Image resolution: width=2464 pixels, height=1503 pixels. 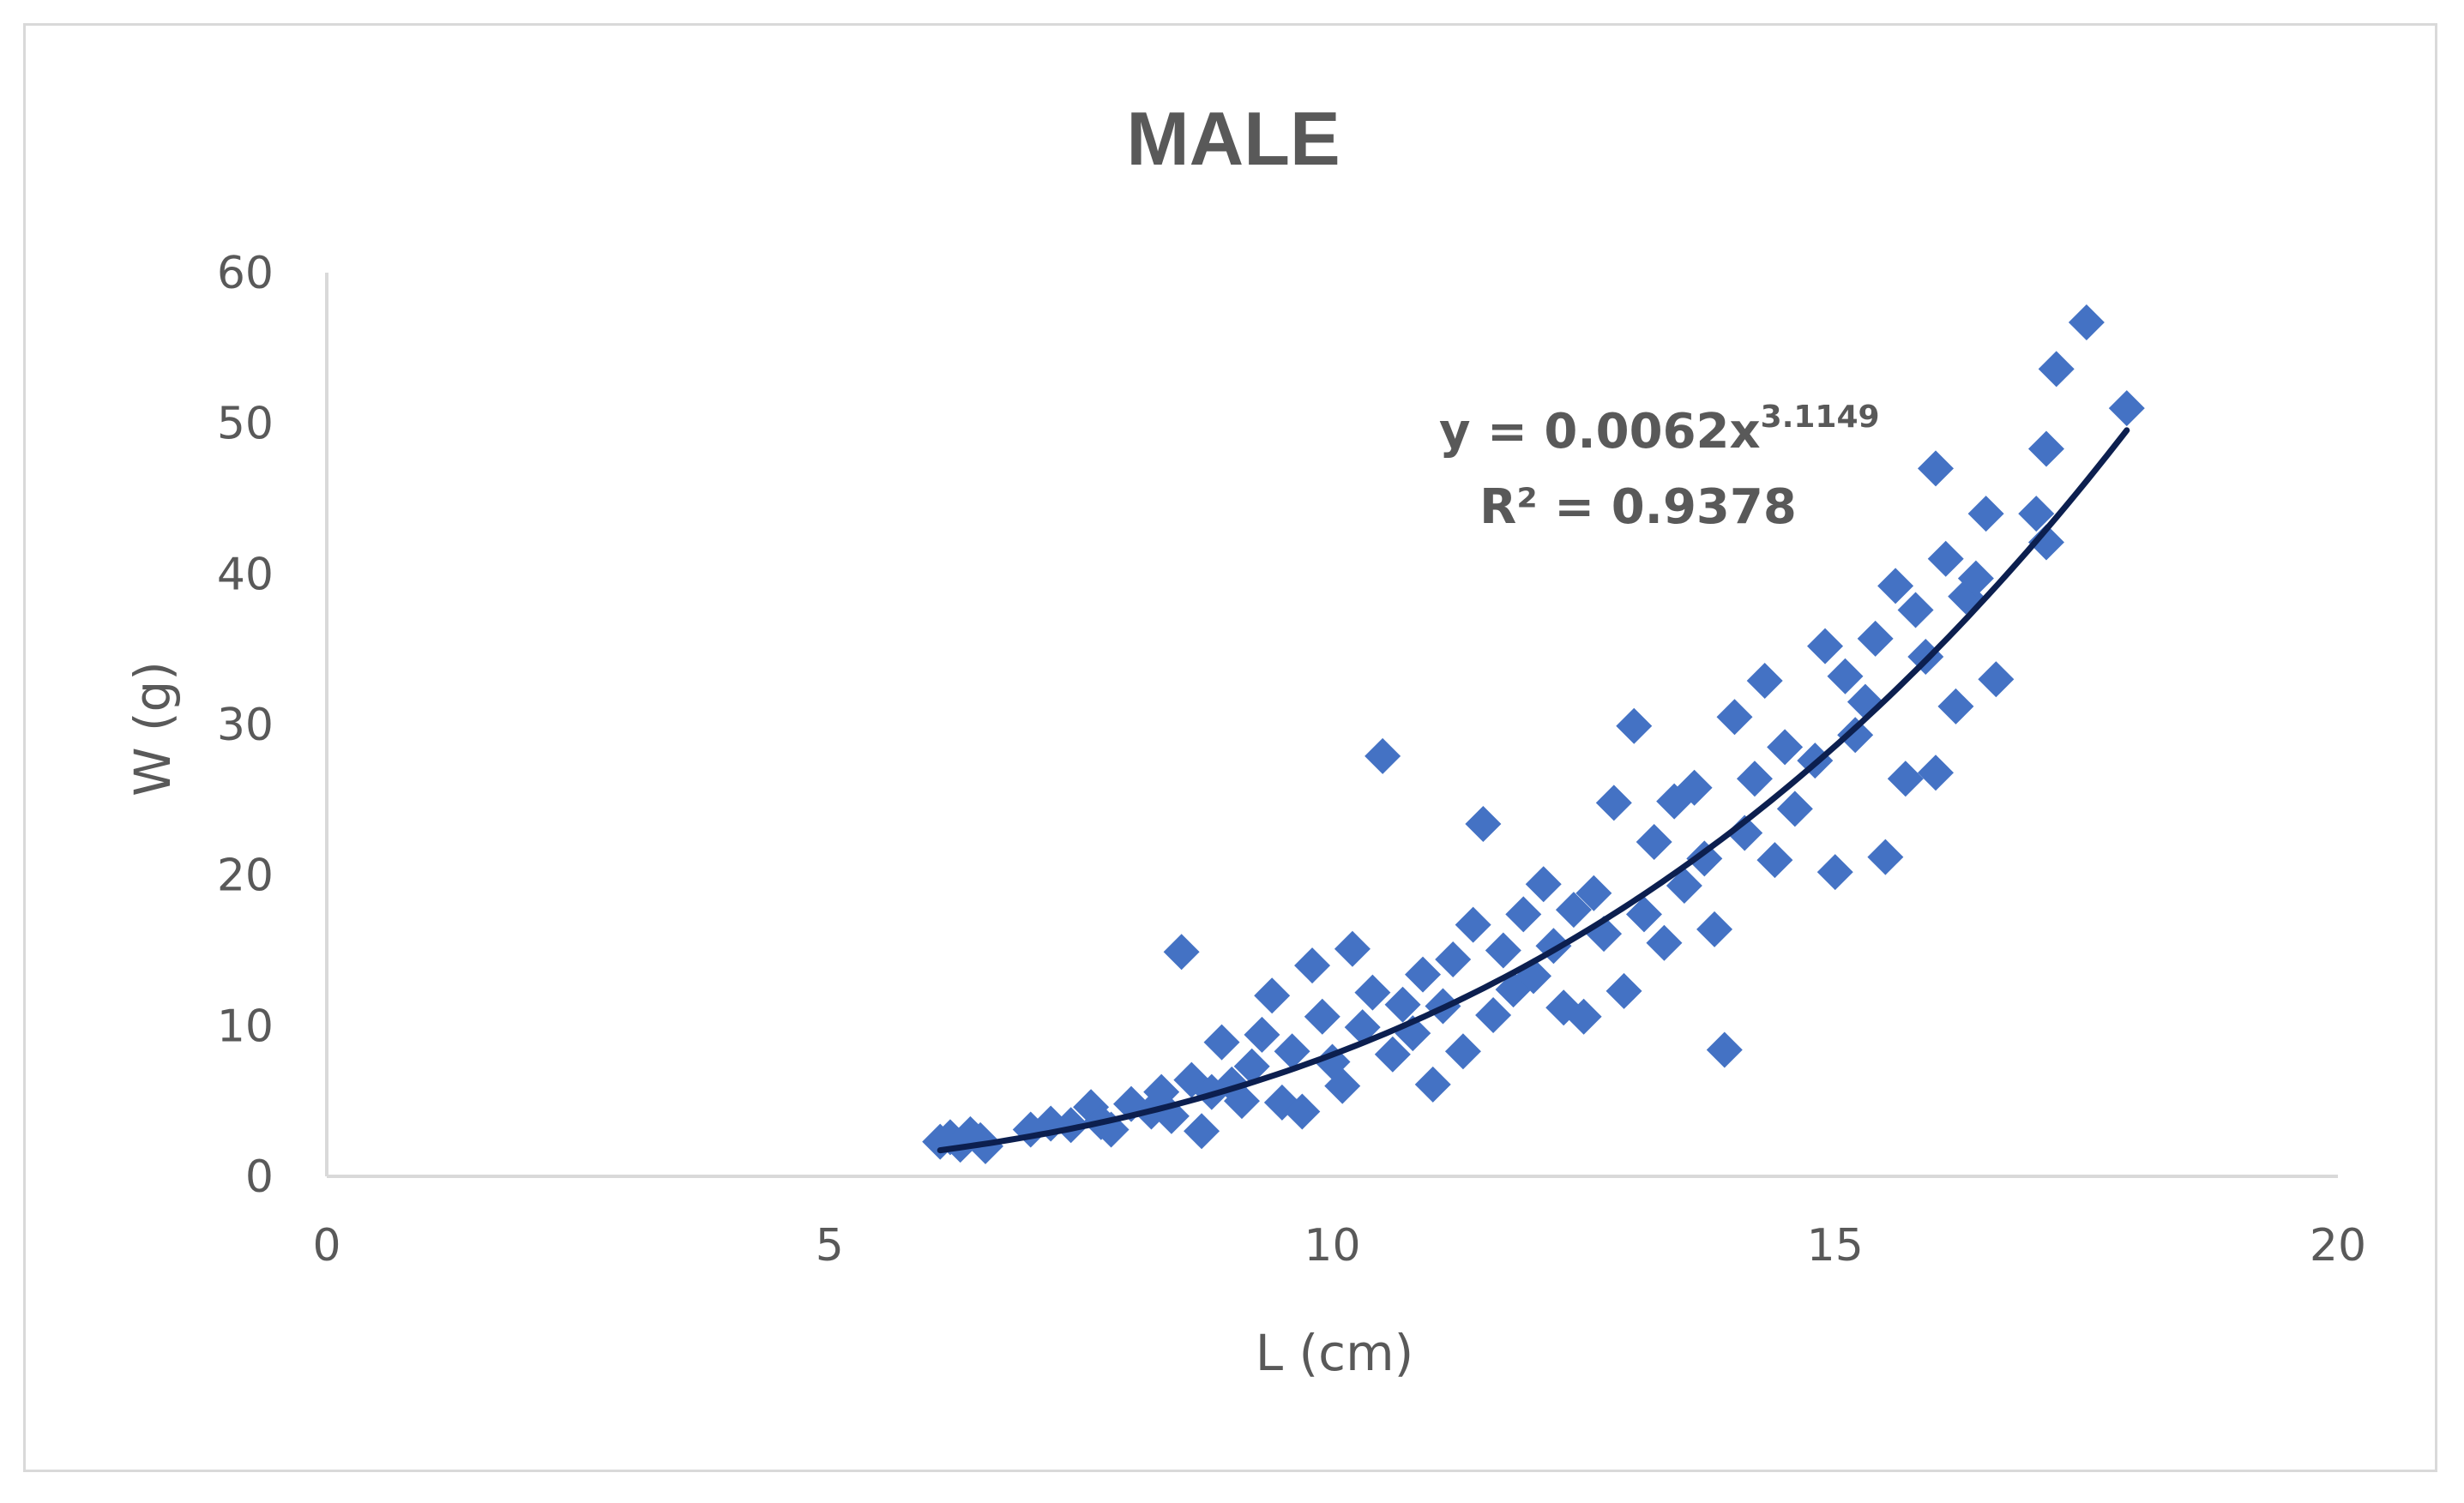 What do you see at coordinates (1638, 507) in the screenshot?
I see `trendline-r-squared: R² = 0.9378` at bounding box center [1638, 507].